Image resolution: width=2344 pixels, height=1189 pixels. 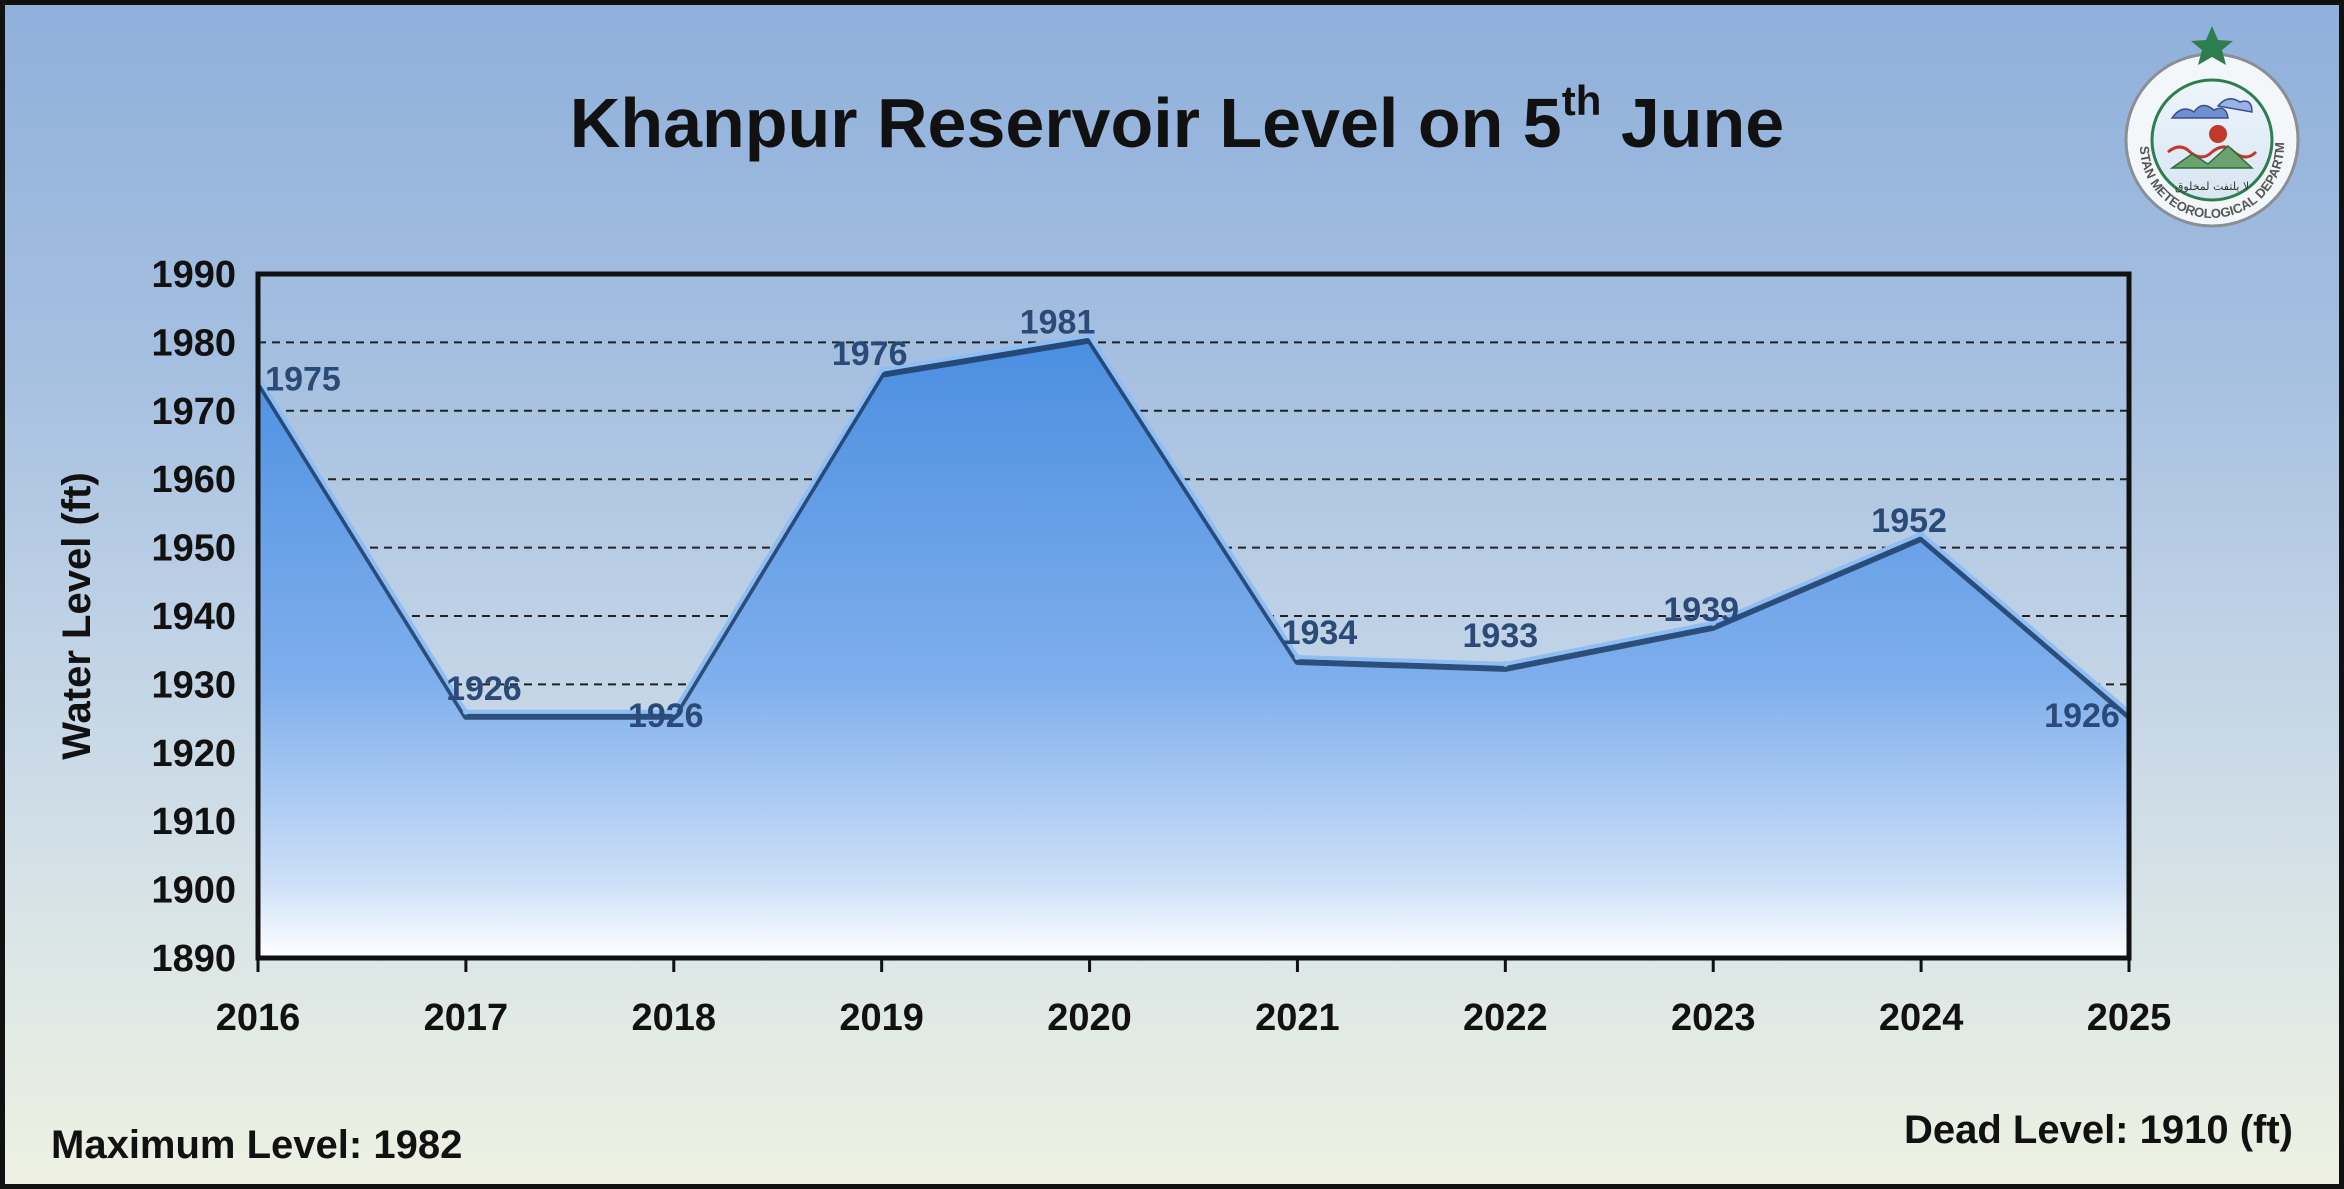 What do you see at coordinates (1505, 1018) in the screenshot?
I see `x-tick-2022: 2022` at bounding box center [1505, 1018].